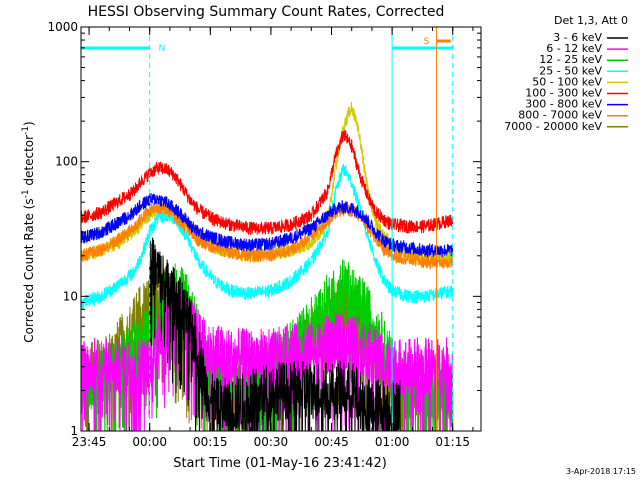 The width and height of the screenshot is (640, 480). Describe the element at coordinates (591, 20) in the screenshot. I see `legend-title: Det 1,3, Att 0` at that location.